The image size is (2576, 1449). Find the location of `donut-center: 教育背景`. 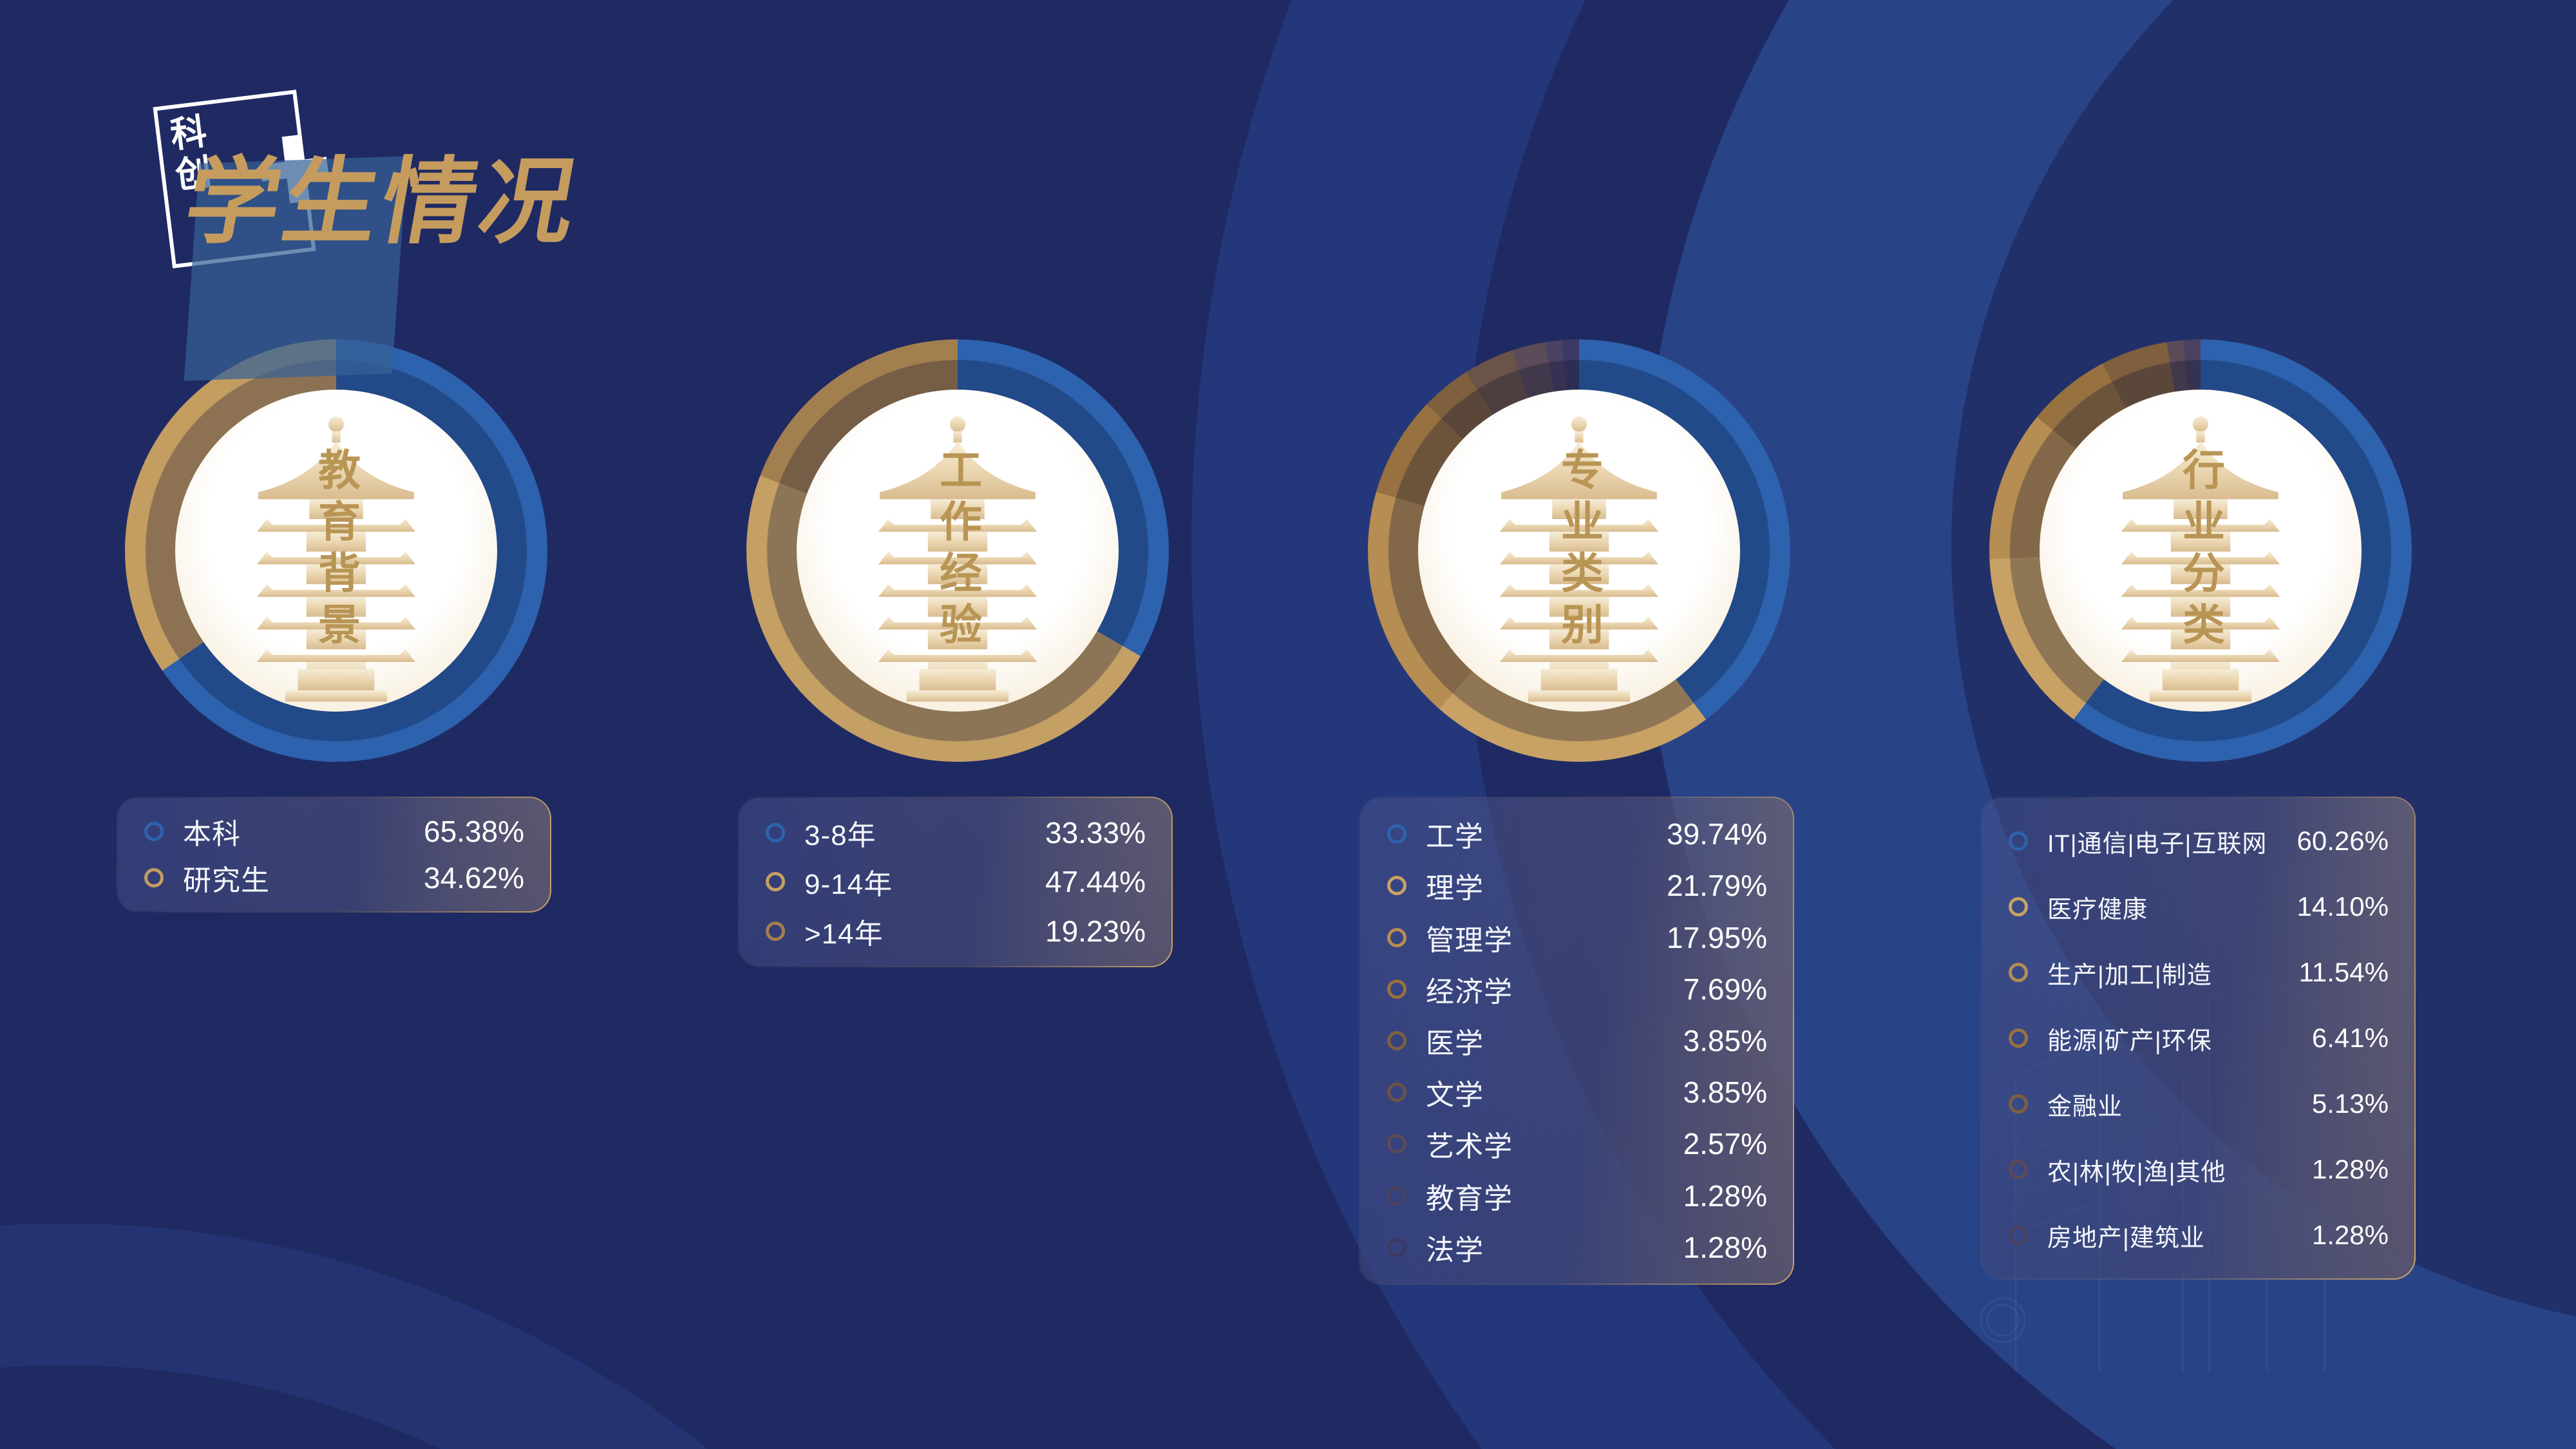

donut-center: 教育背景 is located at coordinates (336, 551).